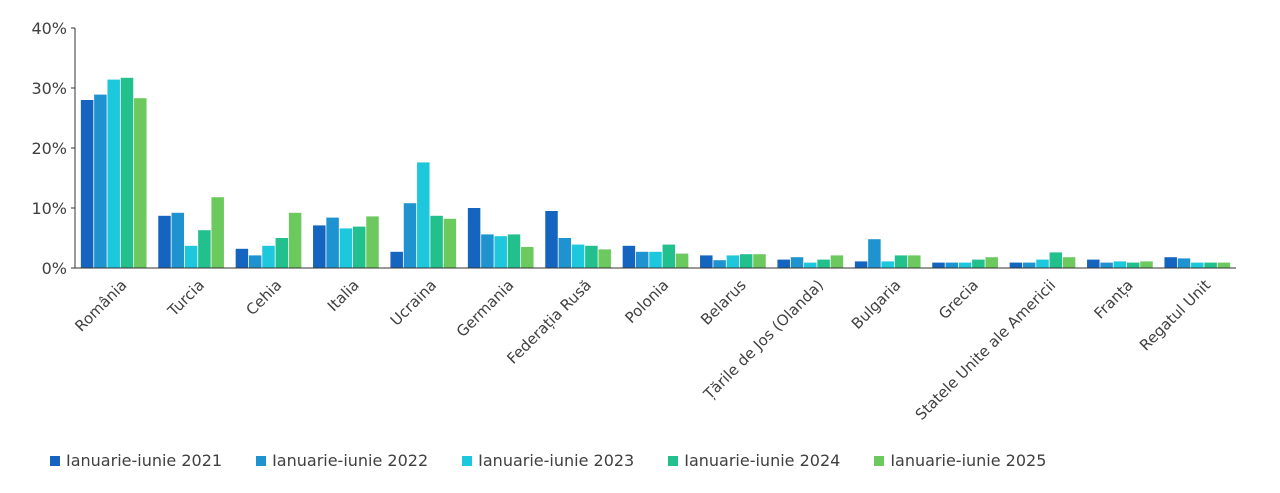 The height and width of the screenshot is (493, 1280). What do you see at coordinates (1175, 315) in the screenshot?
I see `x-tick-label: Regatul Unit` at bounding box center [1175, 315].